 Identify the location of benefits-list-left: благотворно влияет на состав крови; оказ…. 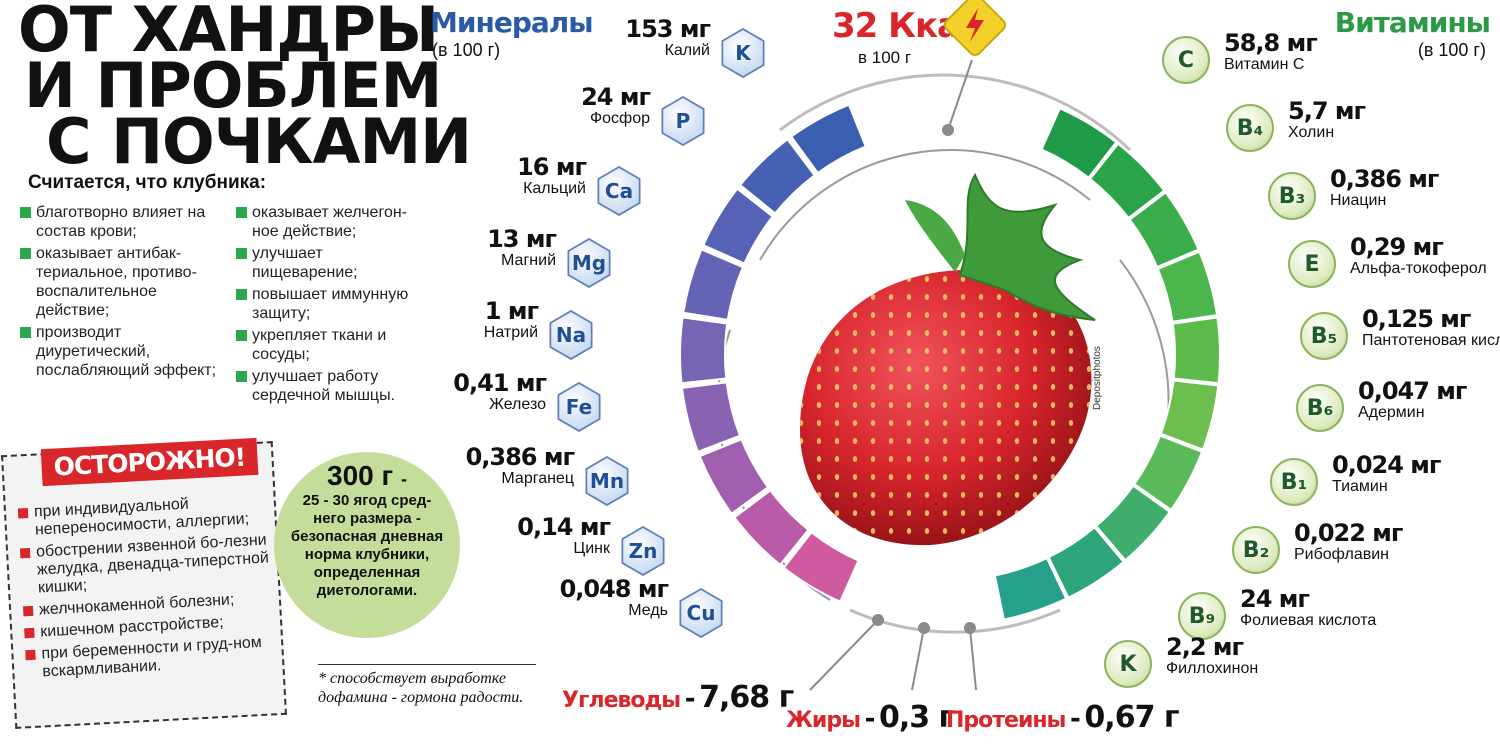
(120, 293).